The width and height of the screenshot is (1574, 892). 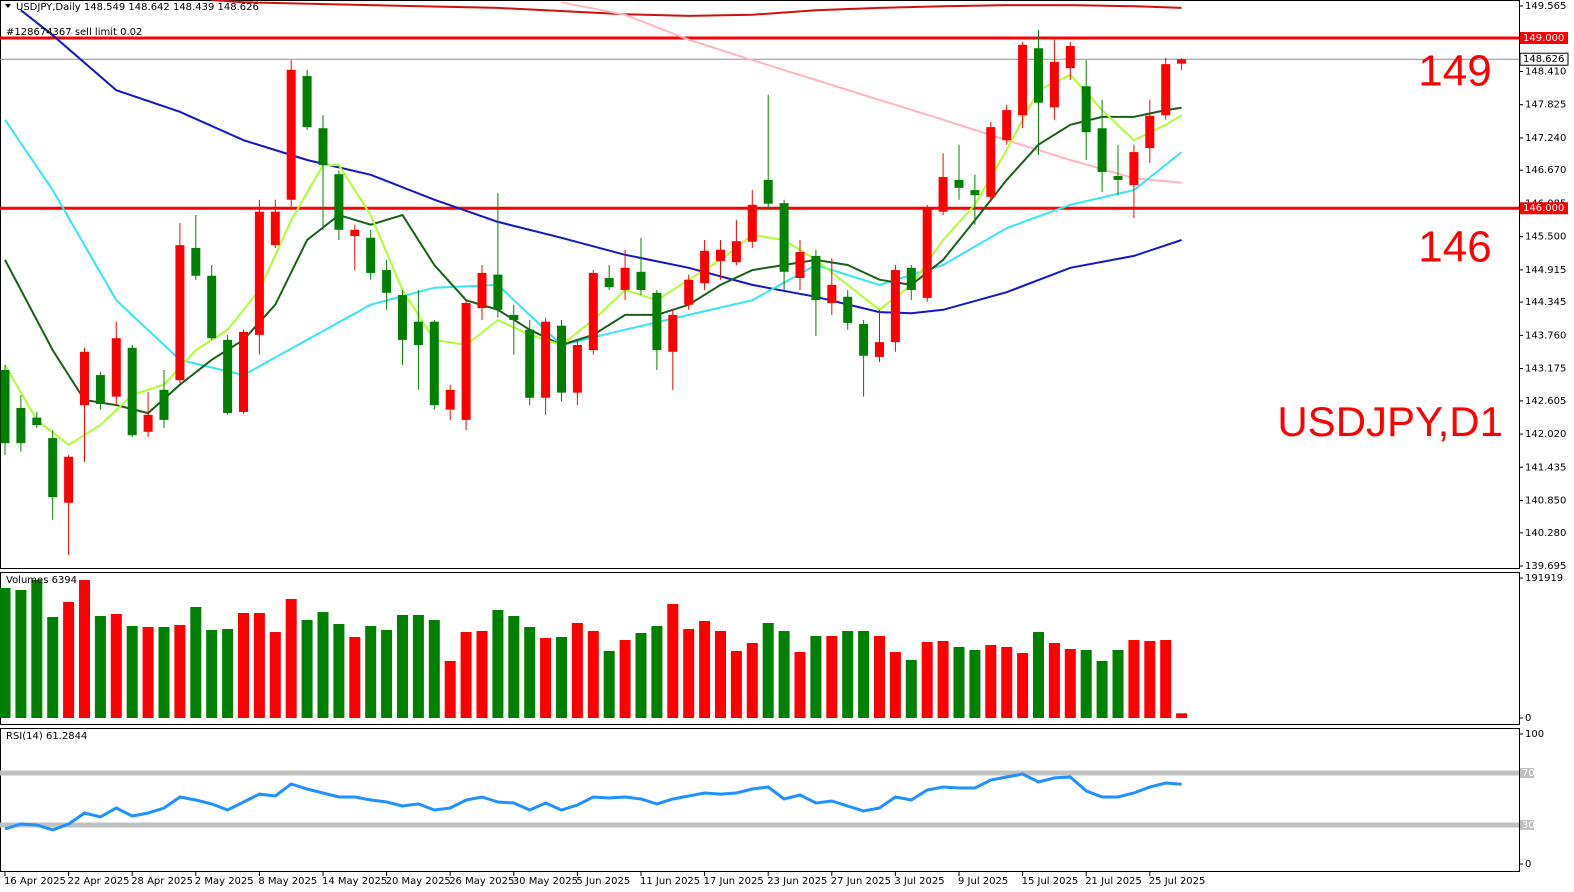 What do you see at coordinates (162, 881) in the screenshot?
I see `x-tick-label: 28 Apr 2025` at bounding box center [162, 881].